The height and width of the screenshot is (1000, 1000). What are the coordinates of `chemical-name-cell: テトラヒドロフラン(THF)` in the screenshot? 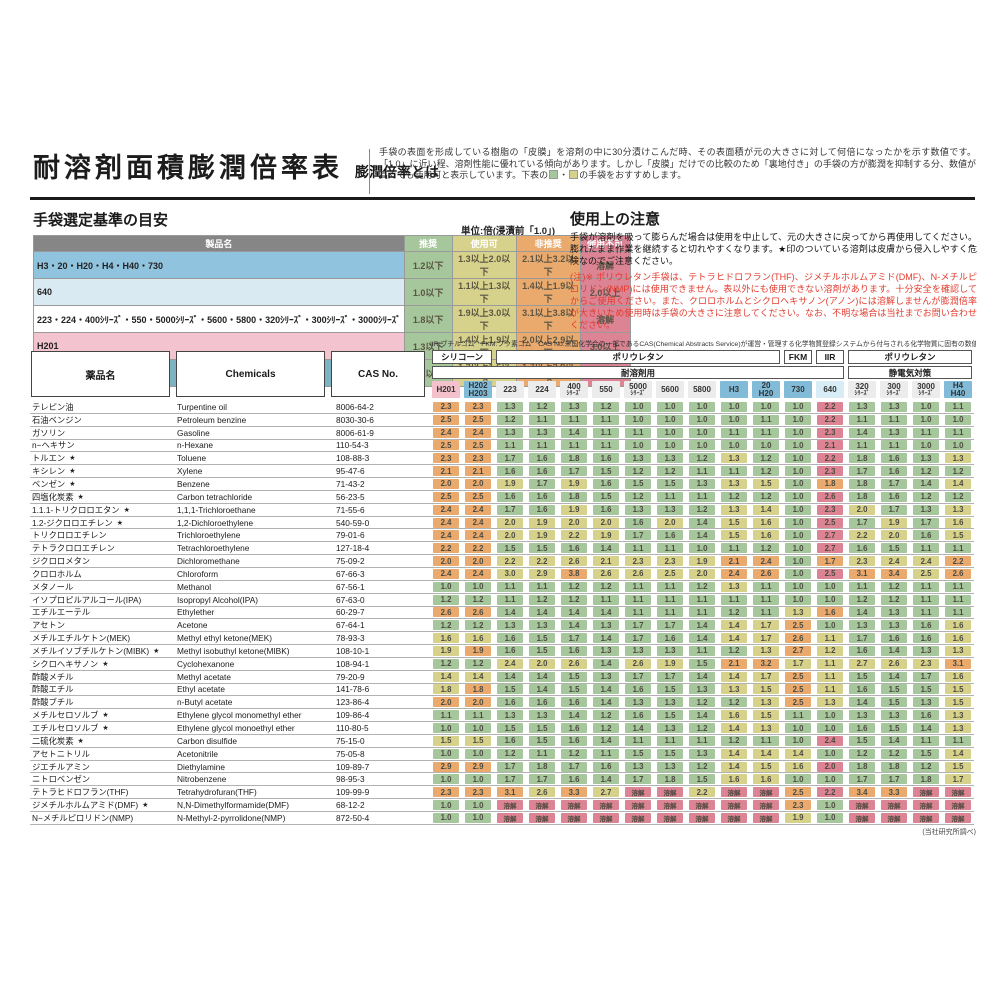 It's located at (102, 793).